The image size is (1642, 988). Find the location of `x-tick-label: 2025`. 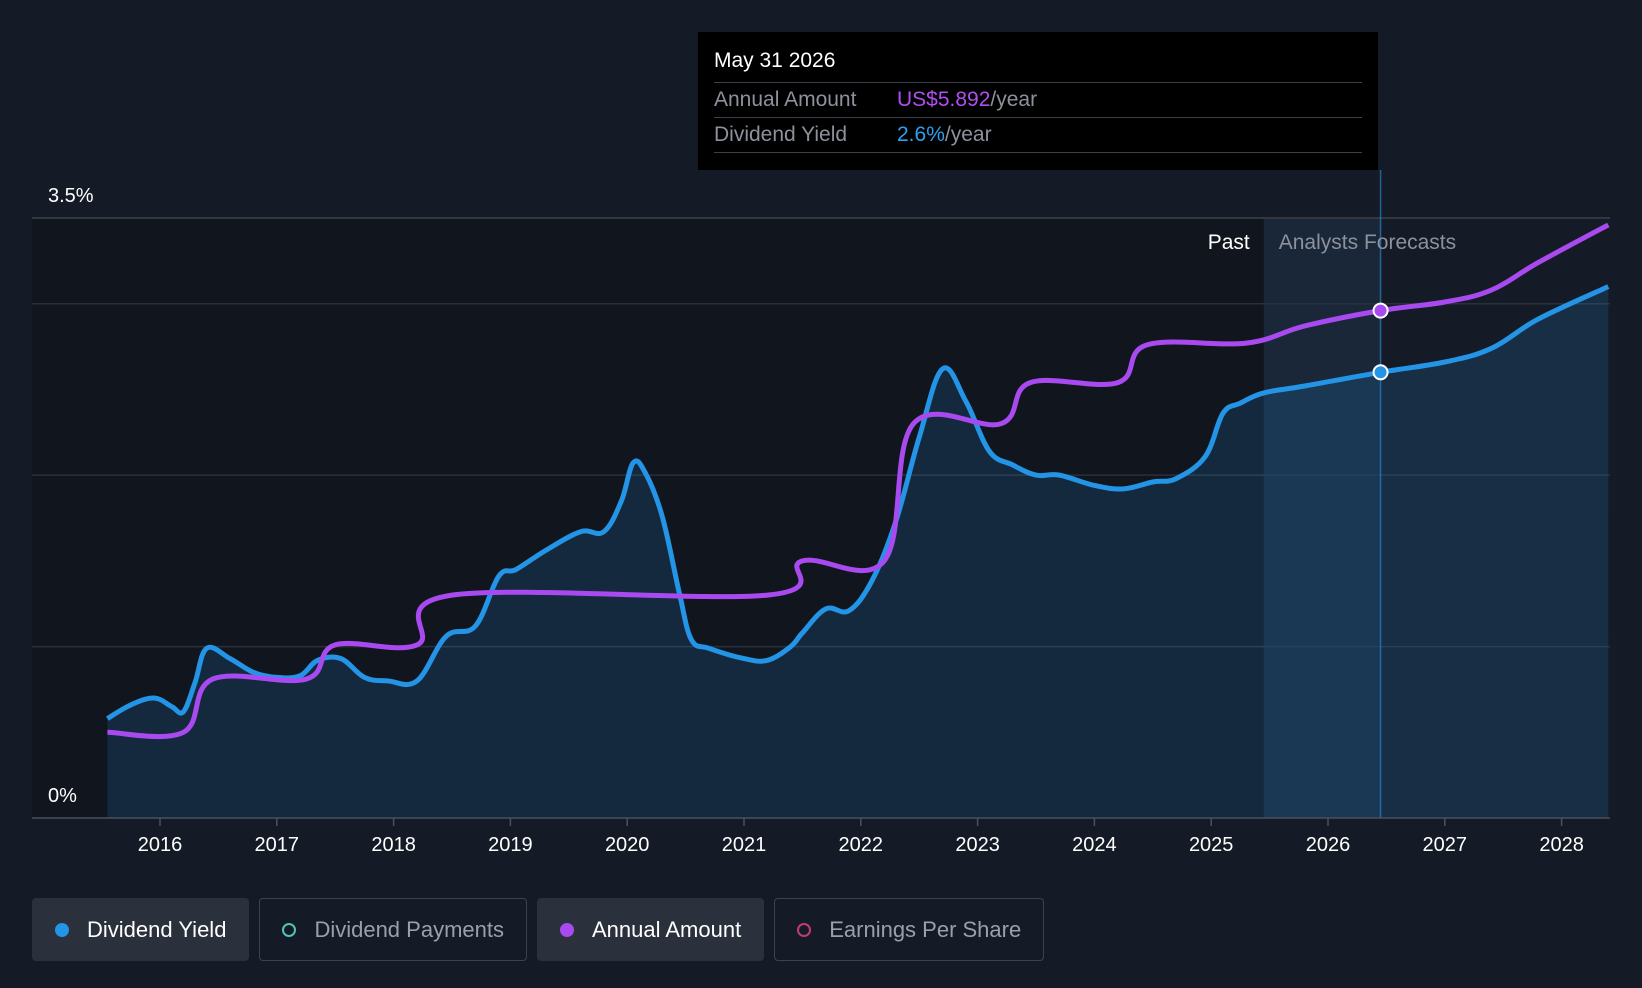

x-tick-label: 2025 is located at coordinates (1211, 845).